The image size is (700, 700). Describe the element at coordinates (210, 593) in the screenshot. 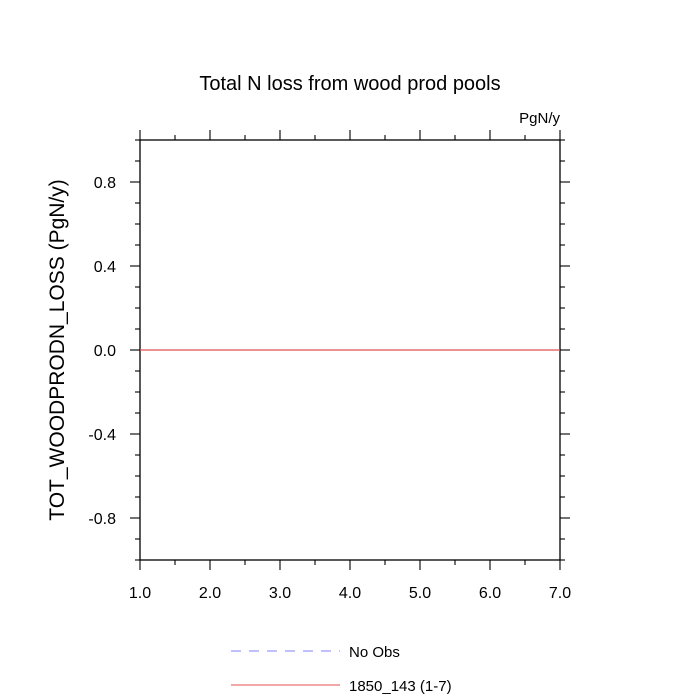

I see `x-tick-label: 2.0` at that location.